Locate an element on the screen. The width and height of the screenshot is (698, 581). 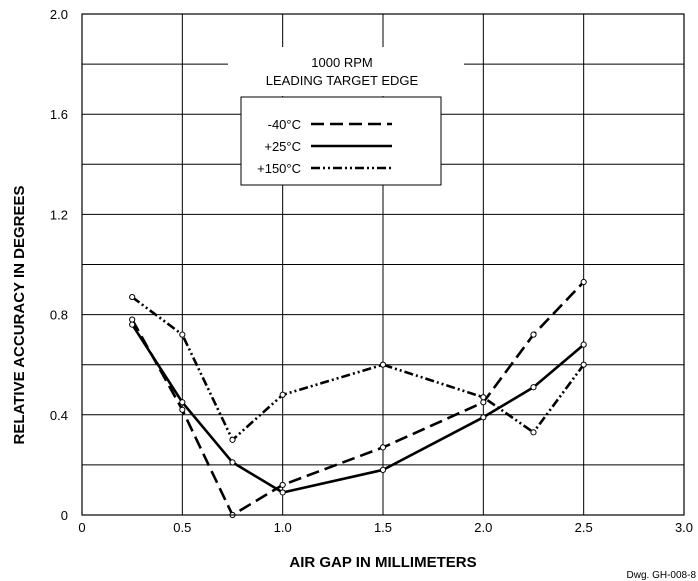
legend-items: -40°C +25°C +150°C is located at coordinates (324, 146).